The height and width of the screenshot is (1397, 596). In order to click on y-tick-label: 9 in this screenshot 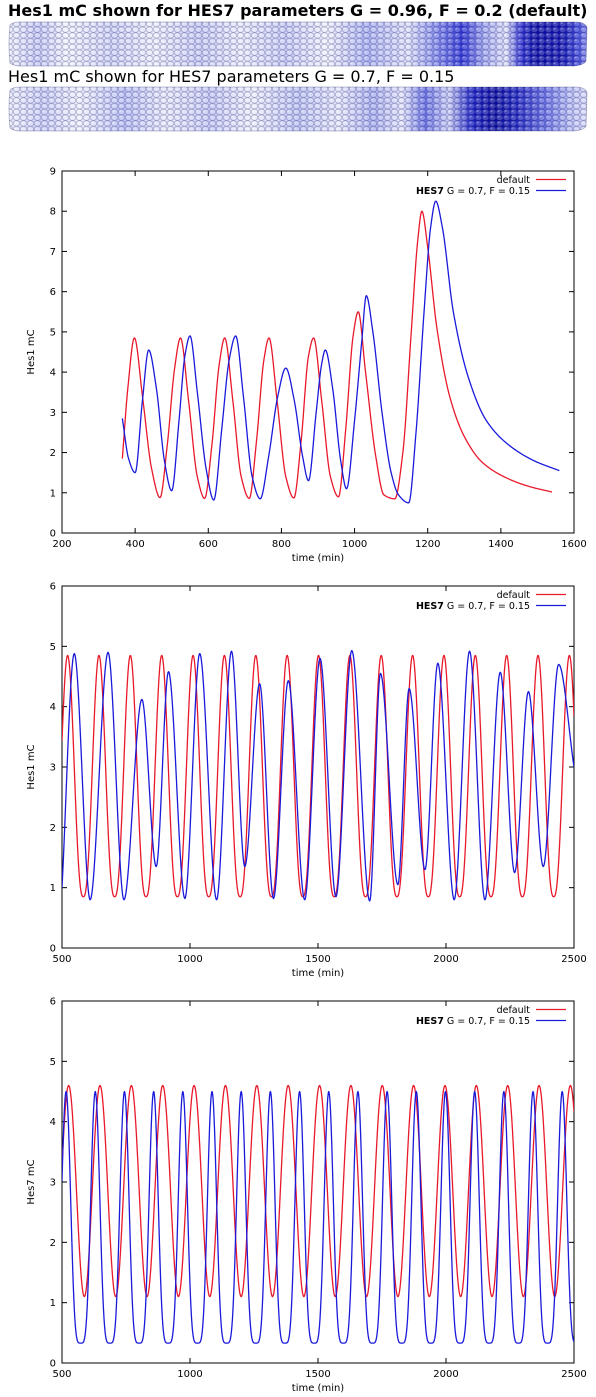, I will do `click(53, 172)`.